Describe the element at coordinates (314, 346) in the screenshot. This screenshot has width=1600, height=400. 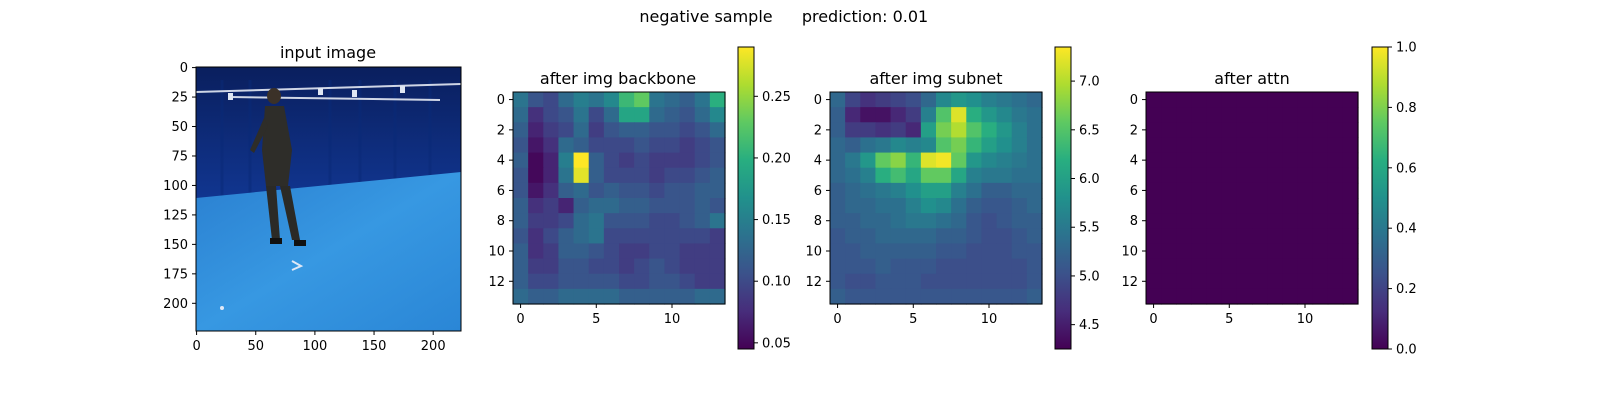
I see `x-tick-label: 100` at that location.